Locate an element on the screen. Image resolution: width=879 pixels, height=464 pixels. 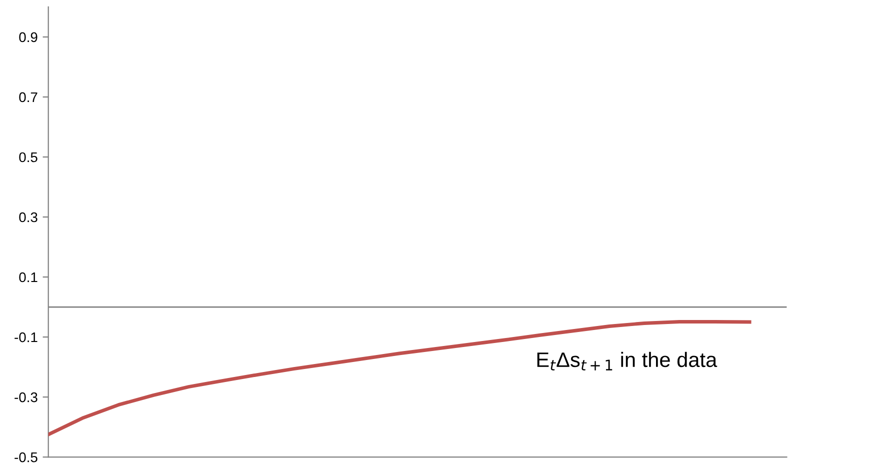
annotation: E$_{t}$Δs$_{t+1}$ in the data is located at coordinates (627, 361).